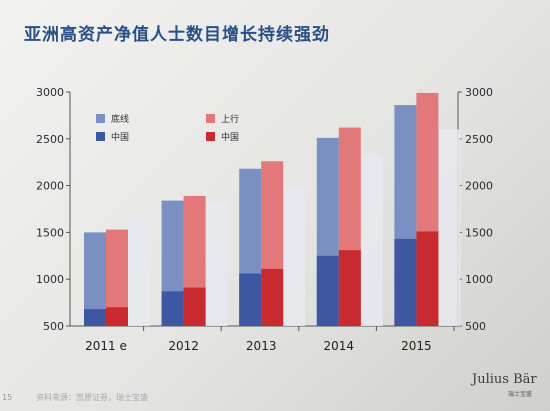 This screenshot has height=411, width=550. Describe the element at coordinates (120, 120) in the screenshot. I see `legend-label-baseline: 底线` at that location.